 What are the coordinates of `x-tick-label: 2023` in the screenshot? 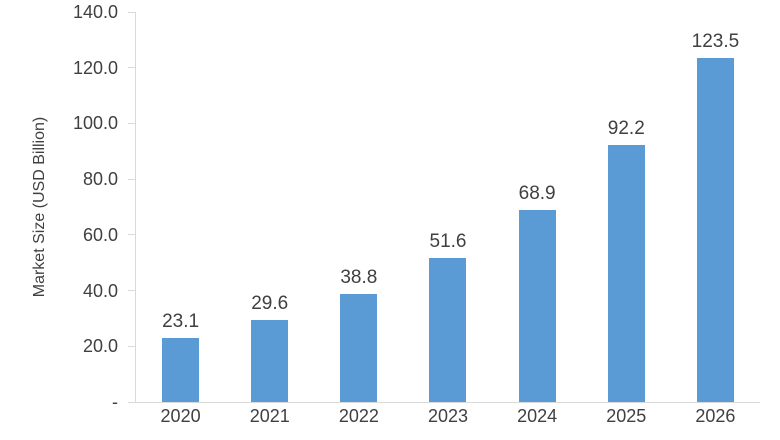 It's located at (448, 416).